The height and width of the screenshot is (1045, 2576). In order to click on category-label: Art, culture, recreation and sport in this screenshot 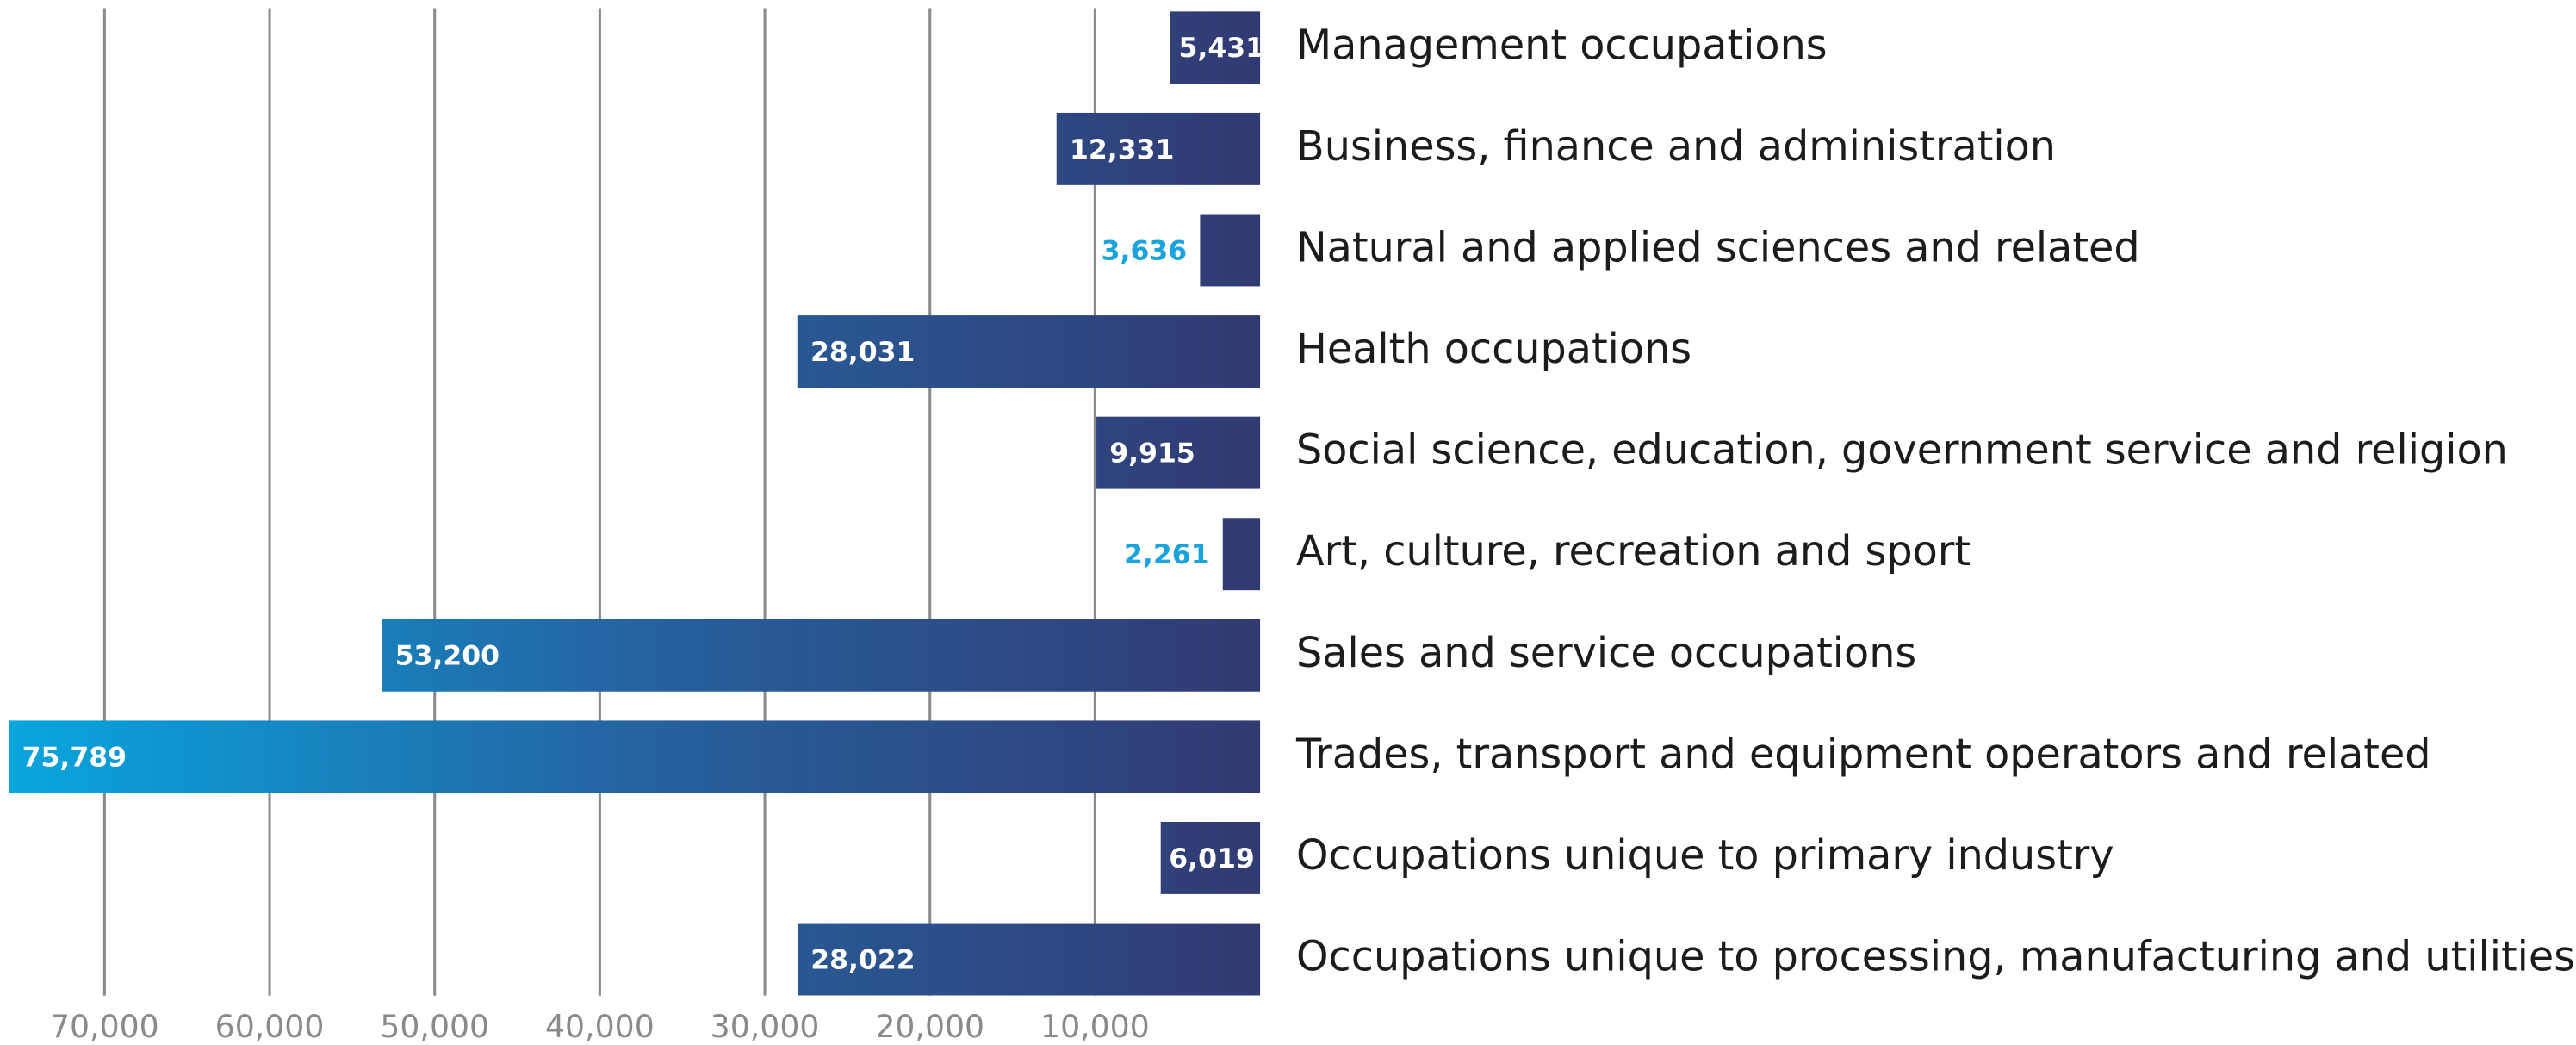, I will do `click(1633, 551)`.